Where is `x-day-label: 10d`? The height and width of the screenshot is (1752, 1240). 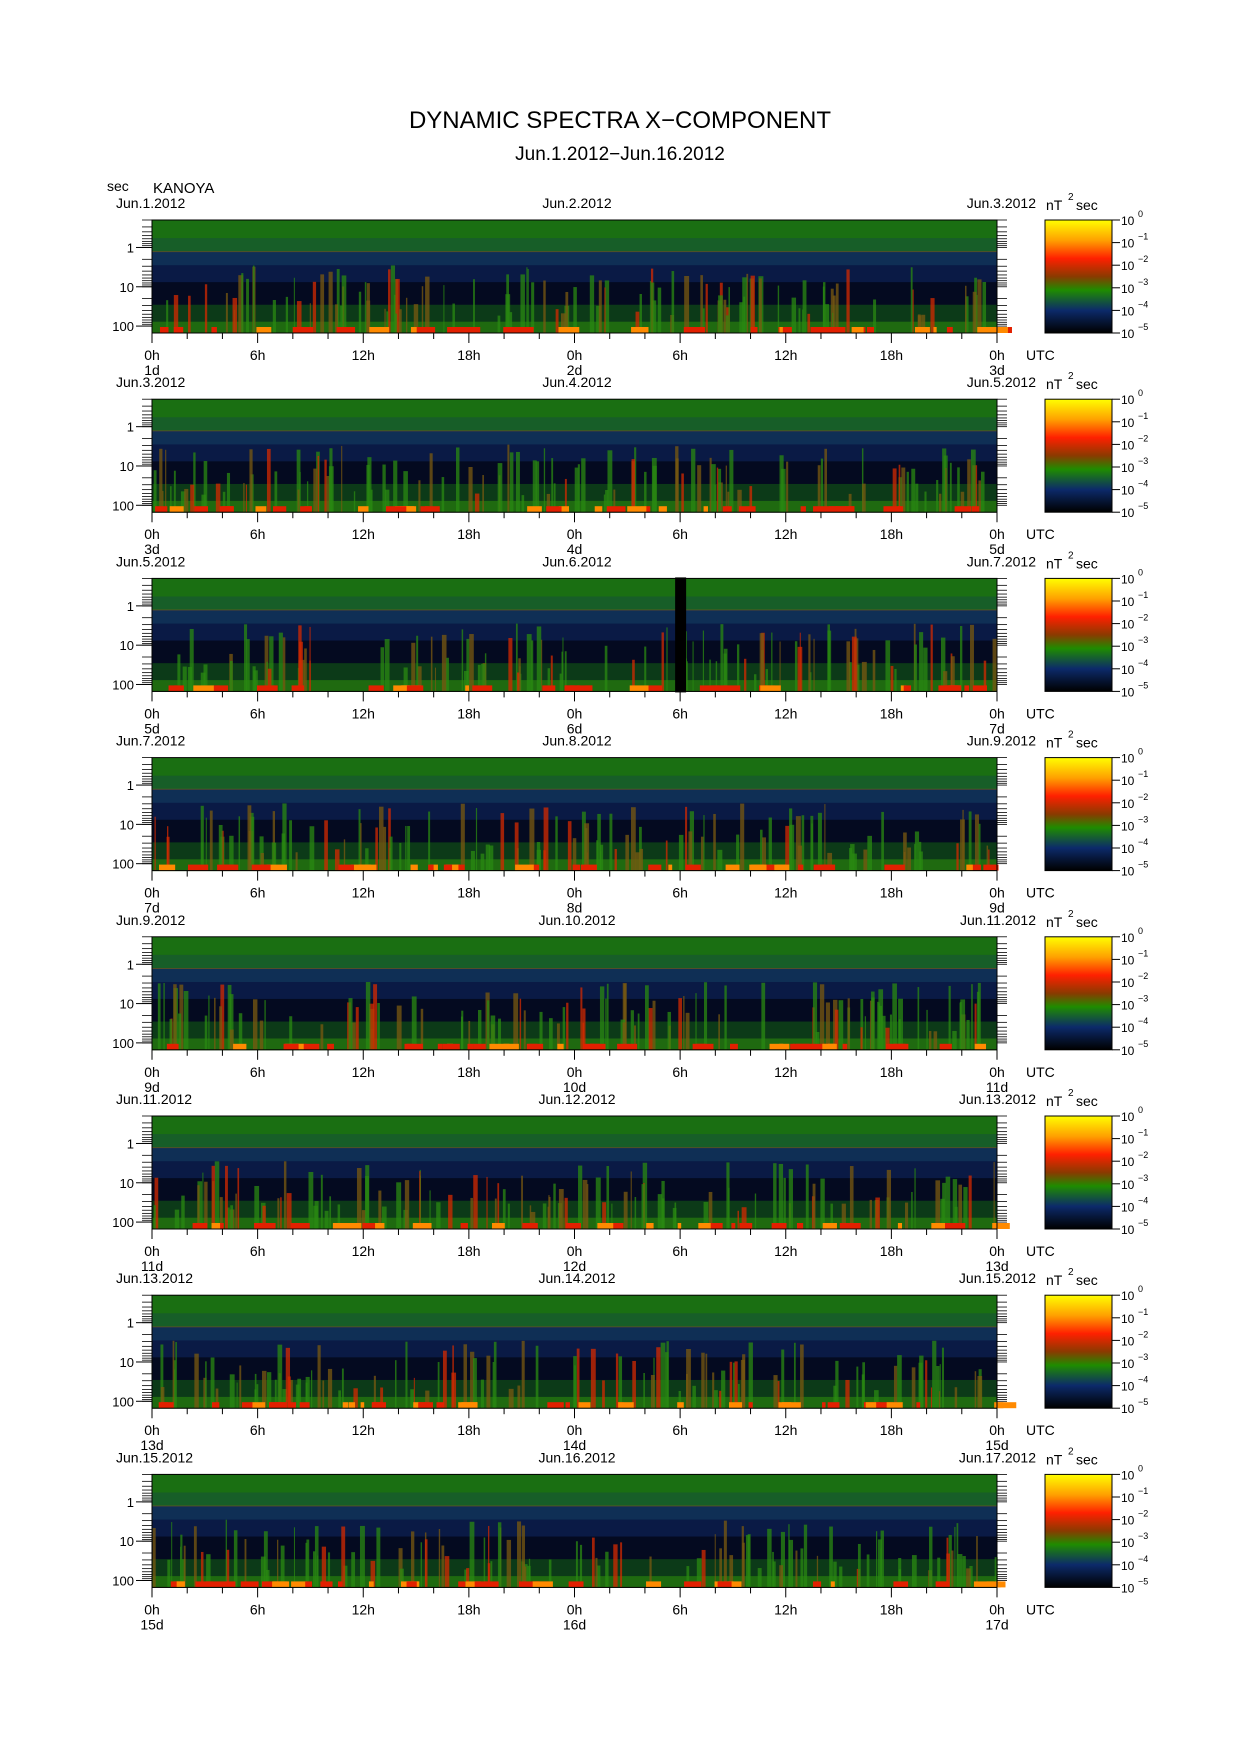
x-day-label: 10d is located at coordinates (574, 1087).